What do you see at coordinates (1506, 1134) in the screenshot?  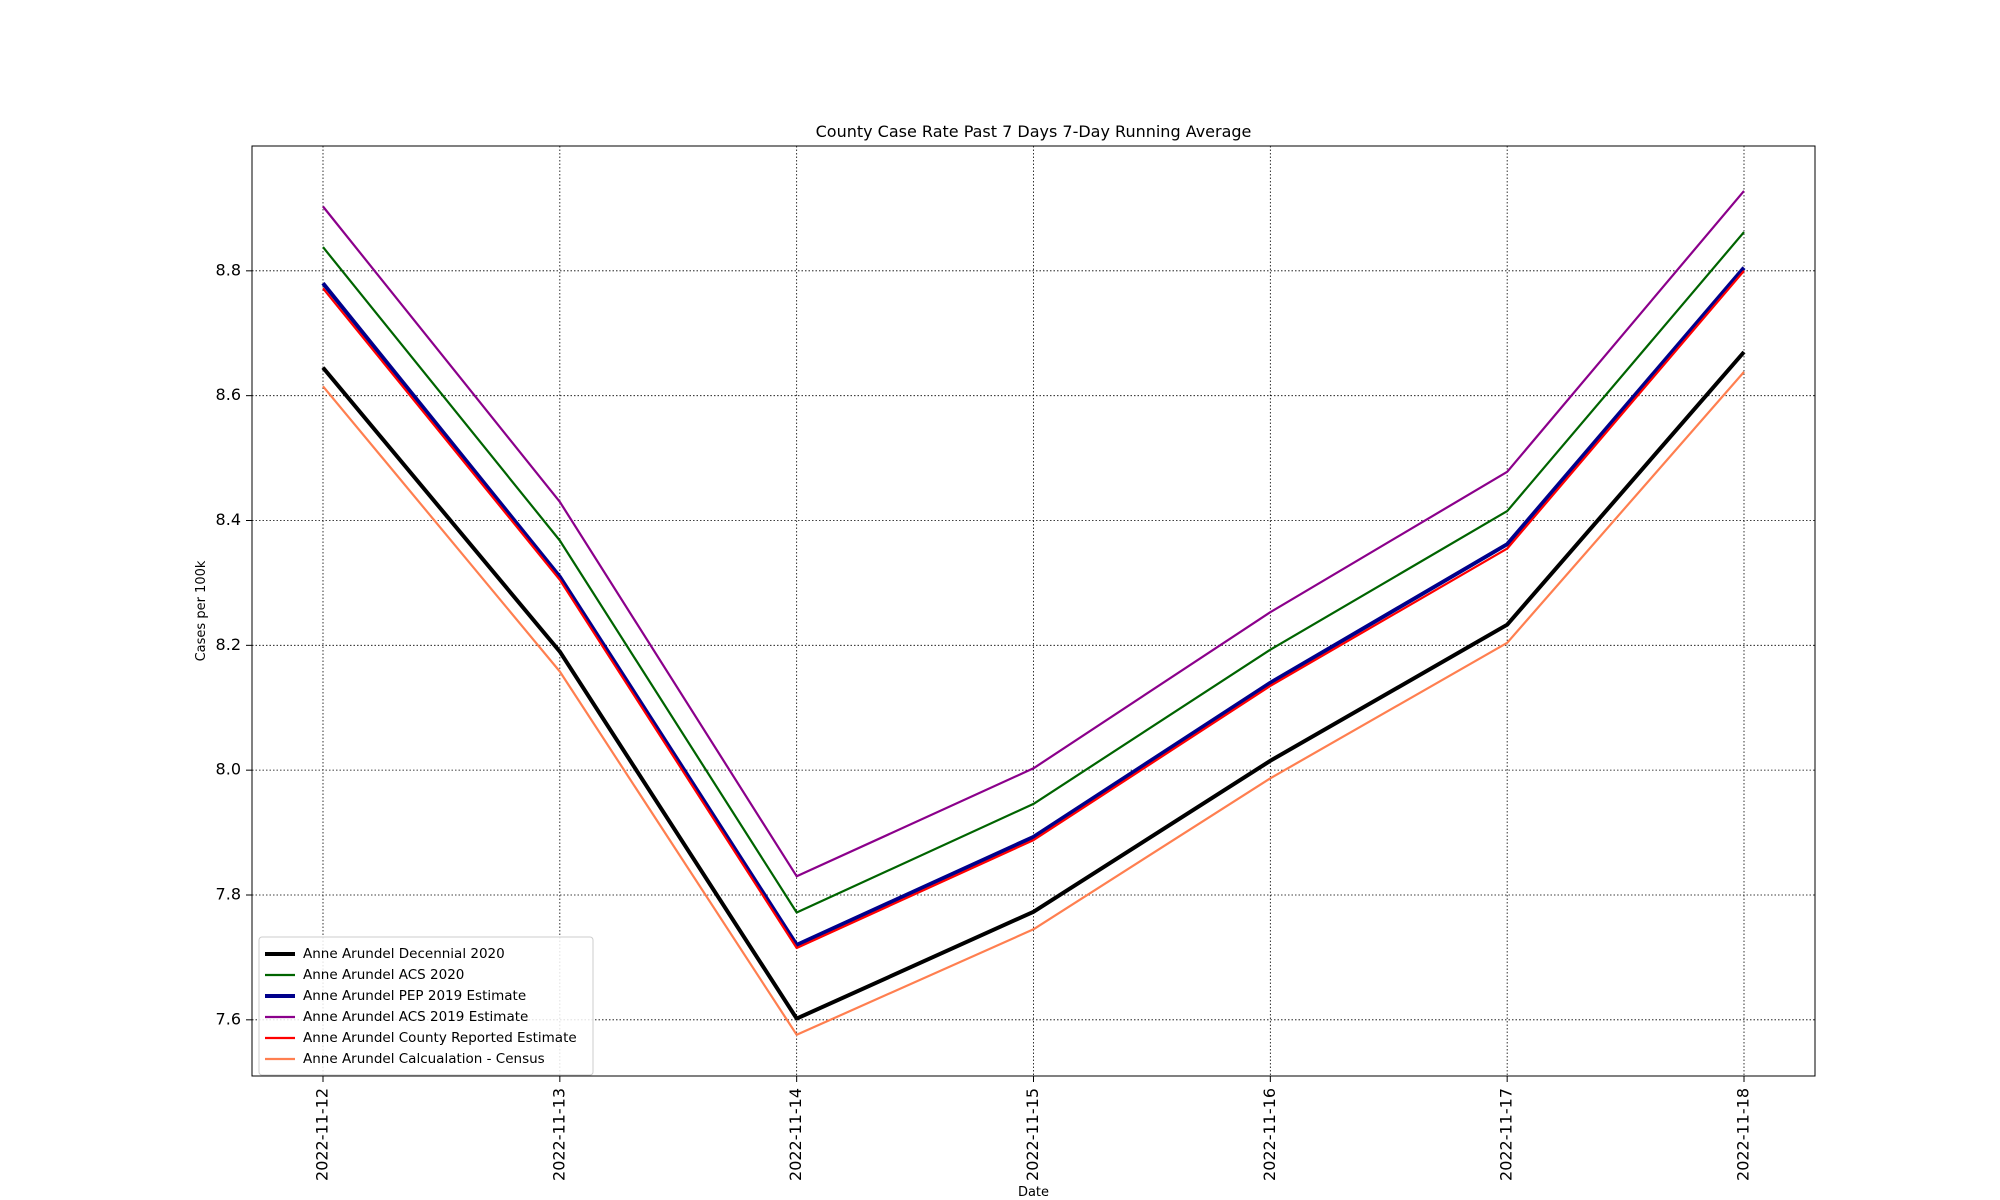 I see `x-tick-label: 2022-11-17` at bounding box center [1506, 1134].